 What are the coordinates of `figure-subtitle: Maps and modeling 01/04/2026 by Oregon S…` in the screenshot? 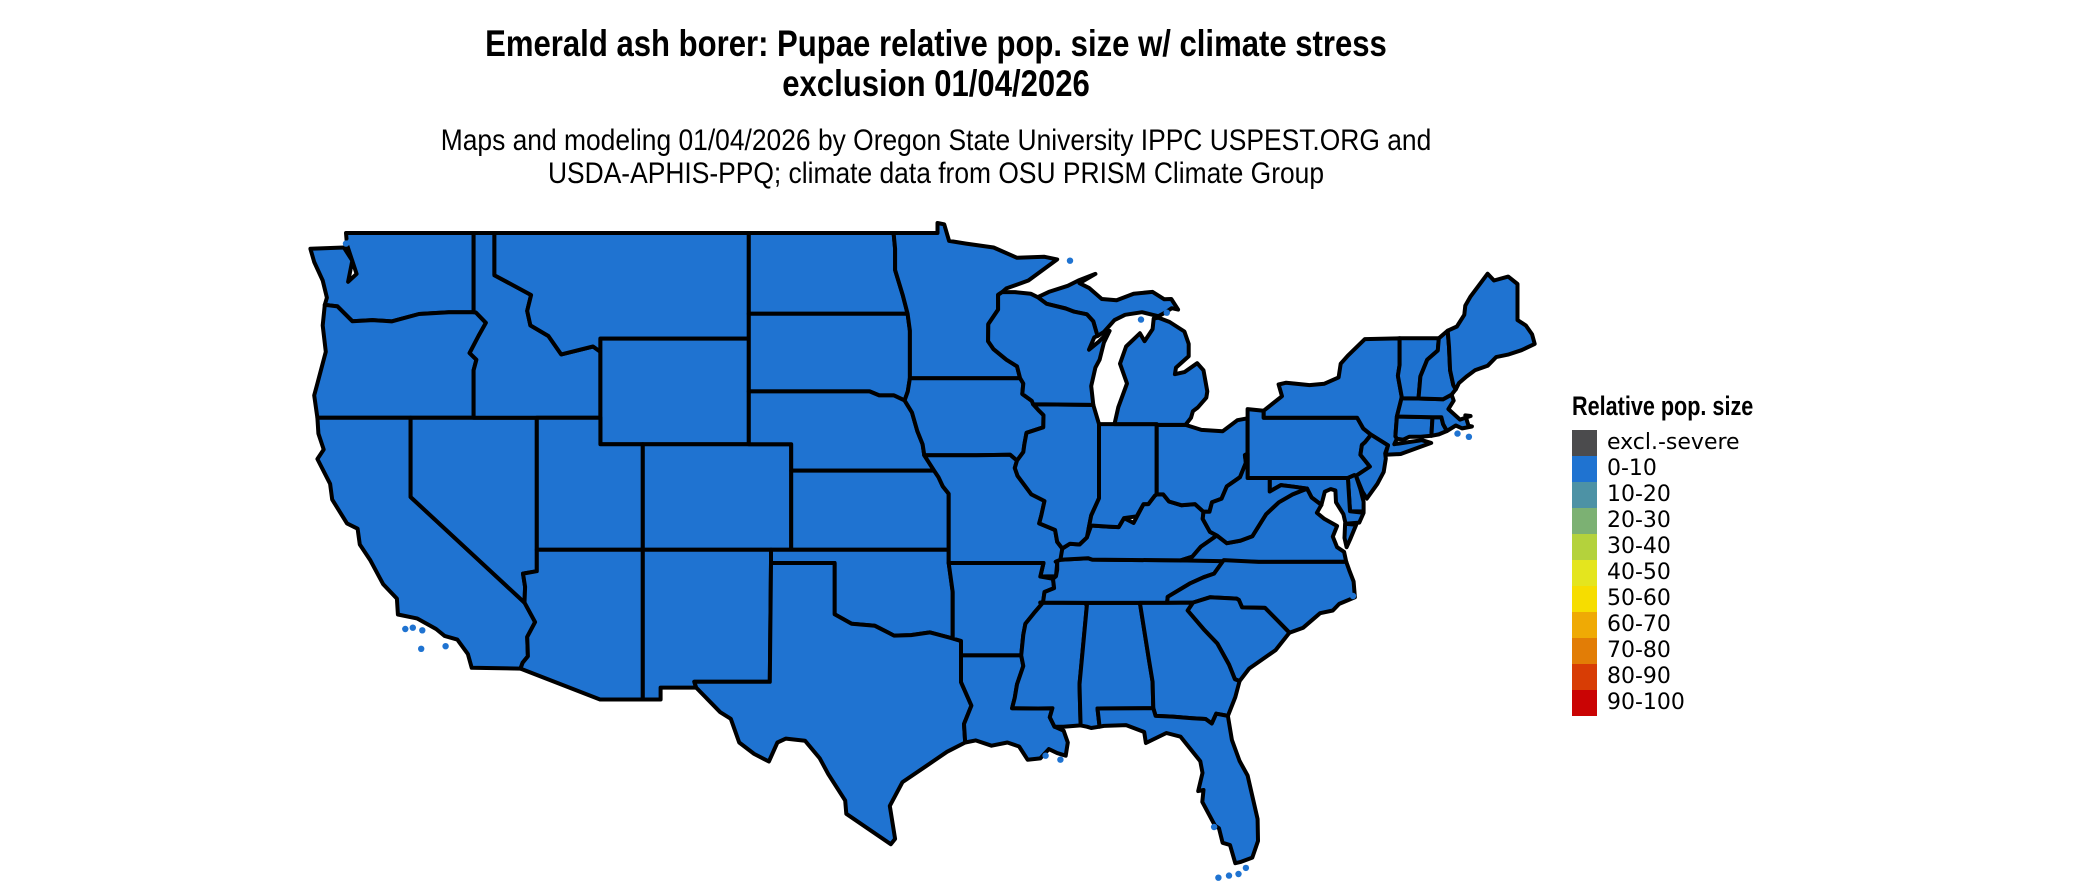 It's located at (935, 157).